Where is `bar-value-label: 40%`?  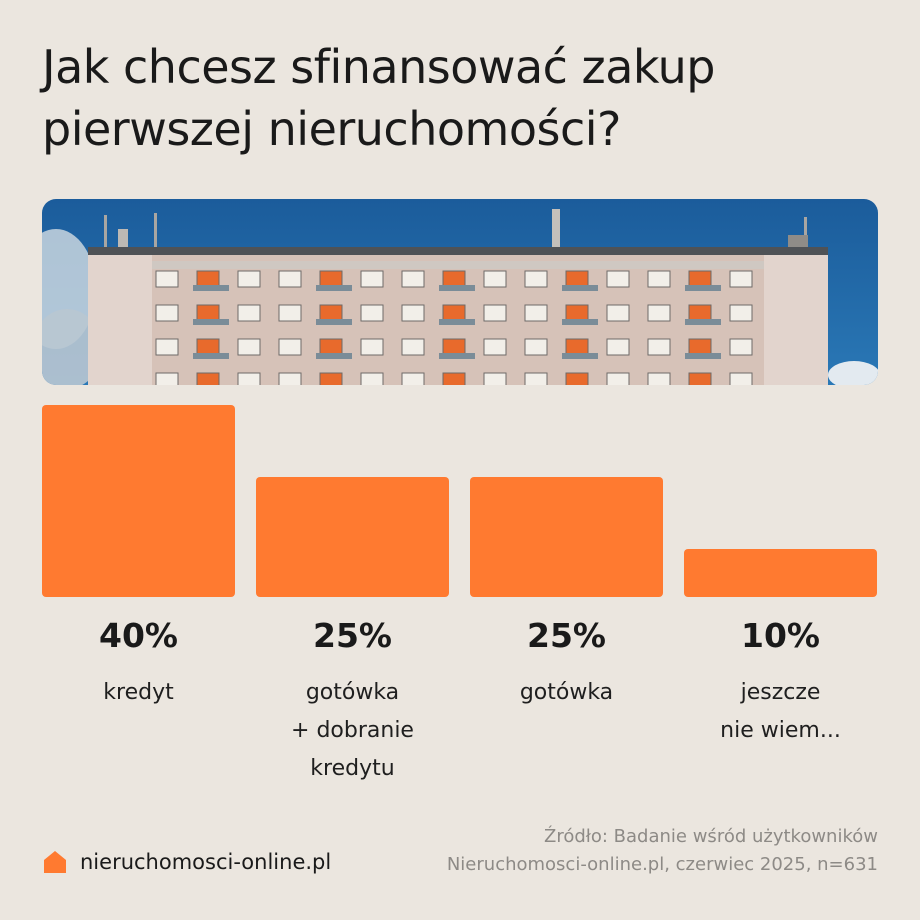
bar-value-label: 40% is located at coordinates (138, 635).